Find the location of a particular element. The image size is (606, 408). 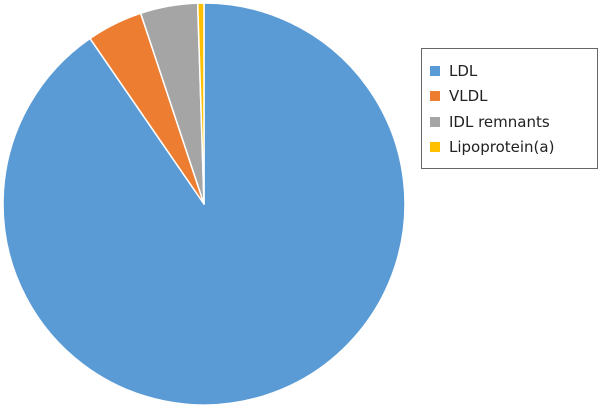

legend-swatch-vldl is located at coordinates (435, 96).